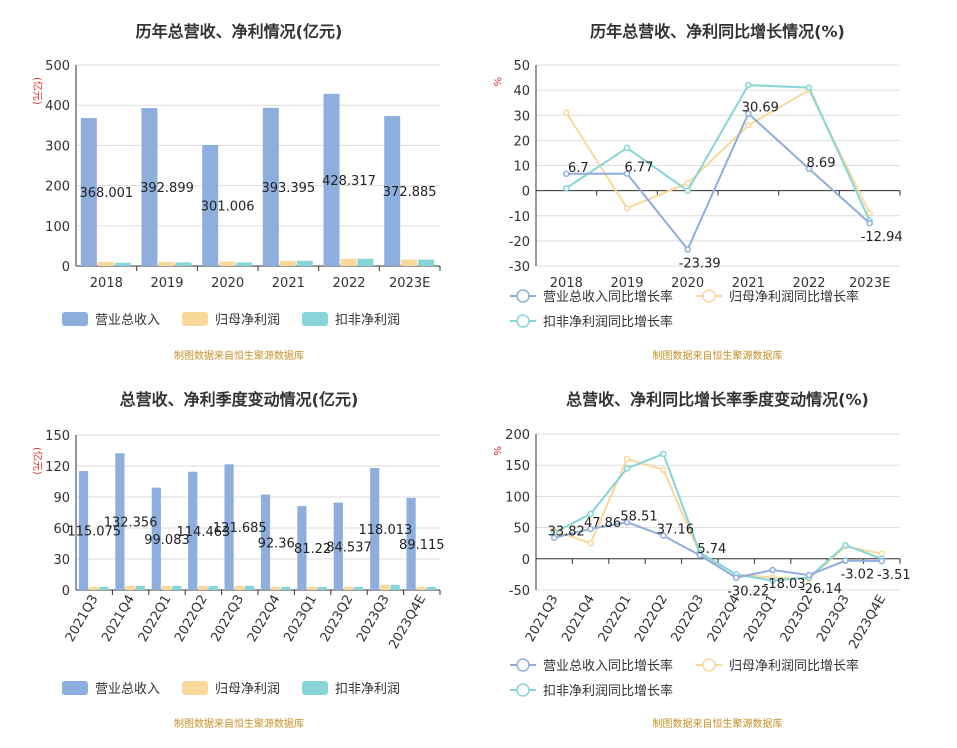 The width and height of the screenshot is (957, 748). What do you see at coordinates (519, 267) in the screenshot?
I see `y-tick-label: -30` at bounding box center [519, 267].